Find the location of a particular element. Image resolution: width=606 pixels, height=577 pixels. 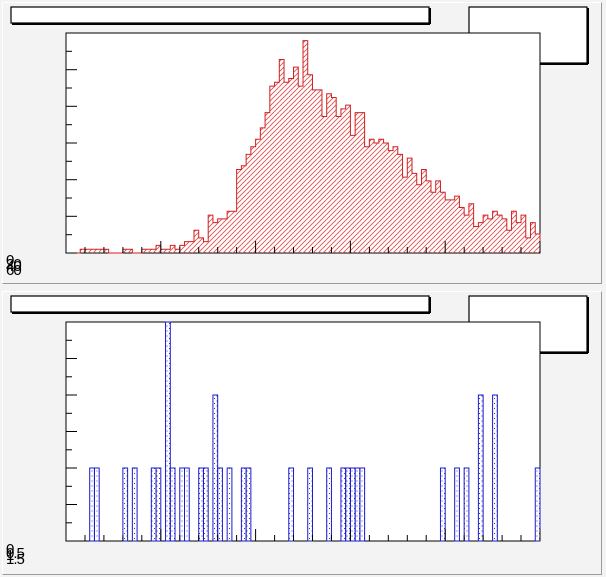

y-tick-label: 0.5 is located at coordinates (15, 553).